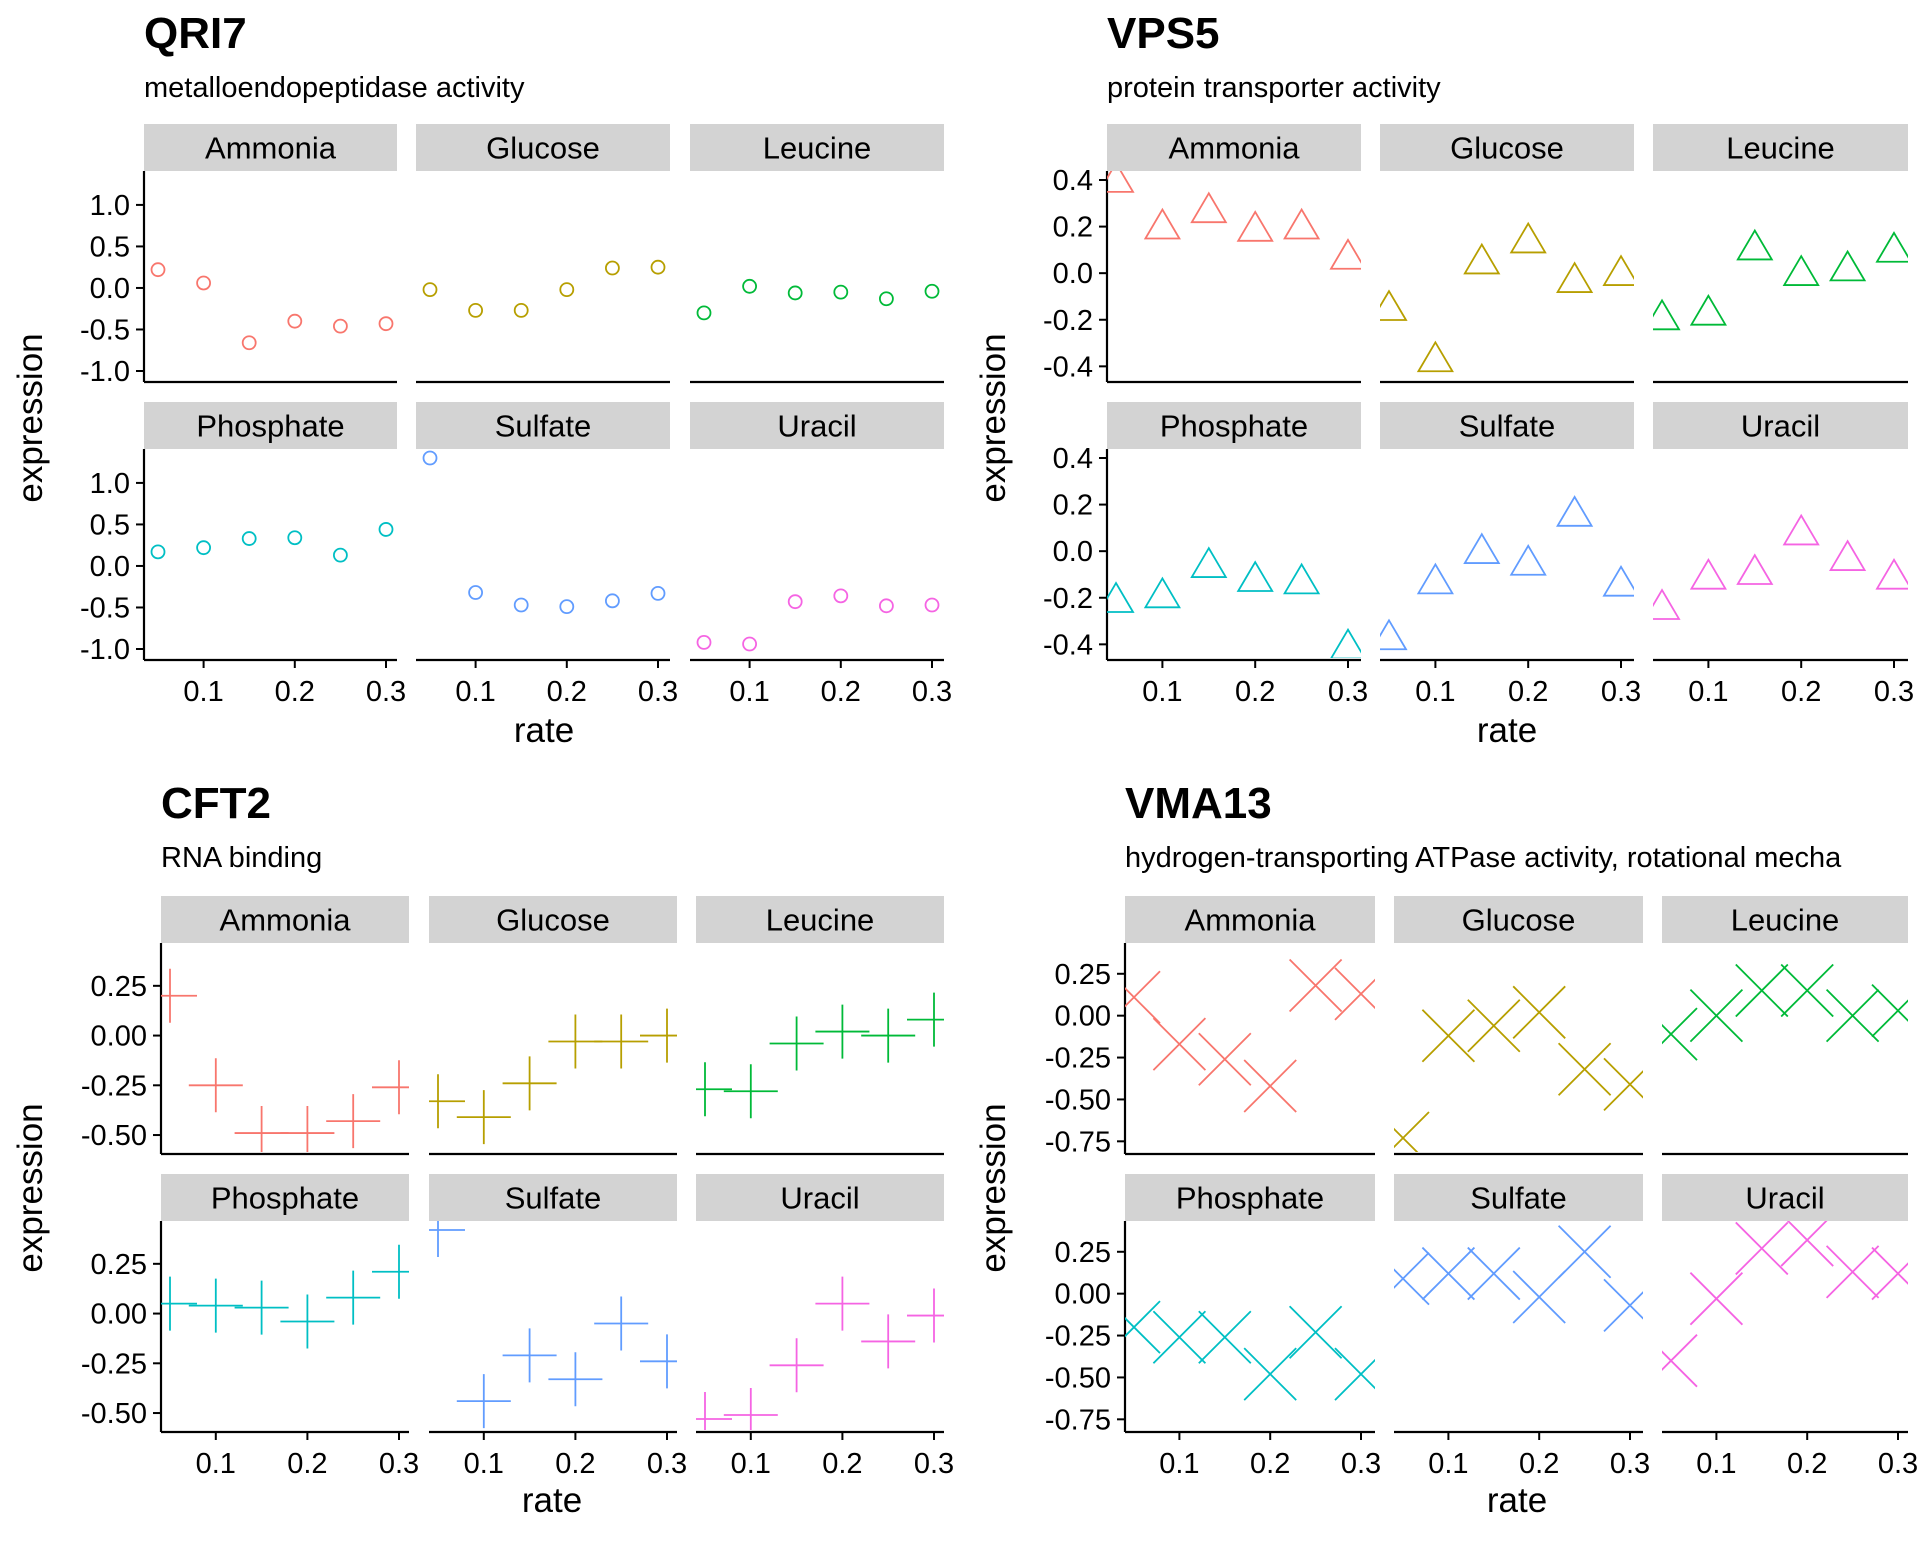  What do you see at coordinates (1210, 1027) in the screenshot?
I see `facet-ammonia: Ammonia 0.25 0.00 -0.25 -0.50 -0.75` at bounding box center [1210, 1027].